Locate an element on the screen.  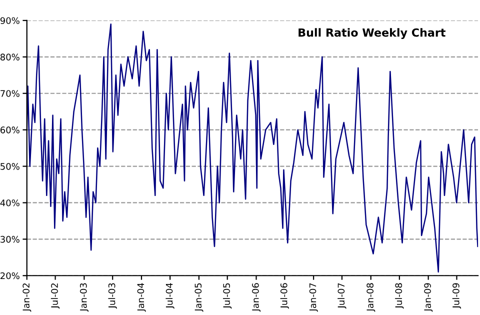
y-tick-label: 90% is located at coordinates (10, 20).